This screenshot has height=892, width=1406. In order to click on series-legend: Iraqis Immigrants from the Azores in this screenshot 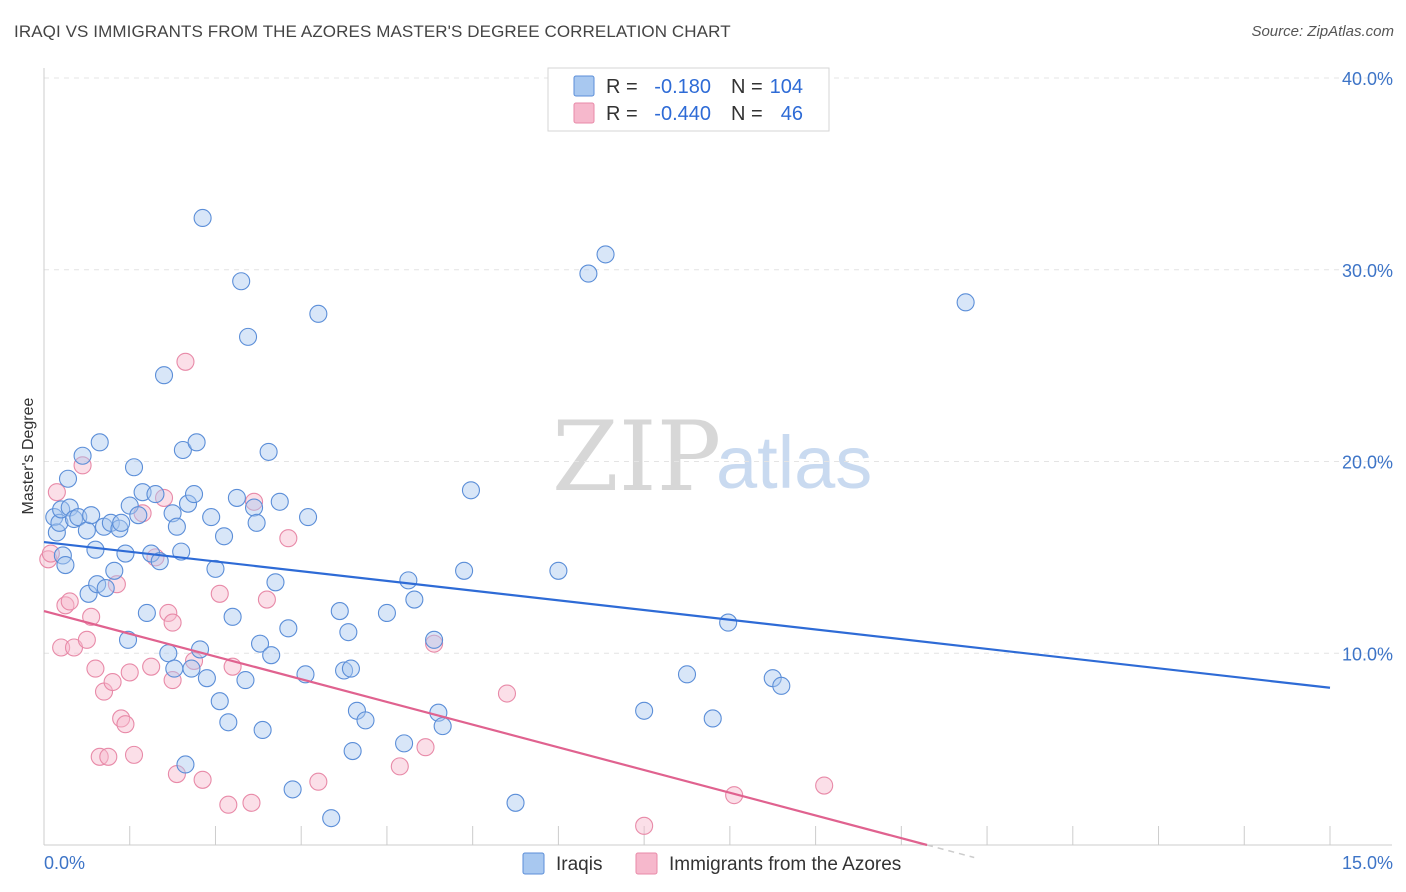, I will do `click(711, 863)`.